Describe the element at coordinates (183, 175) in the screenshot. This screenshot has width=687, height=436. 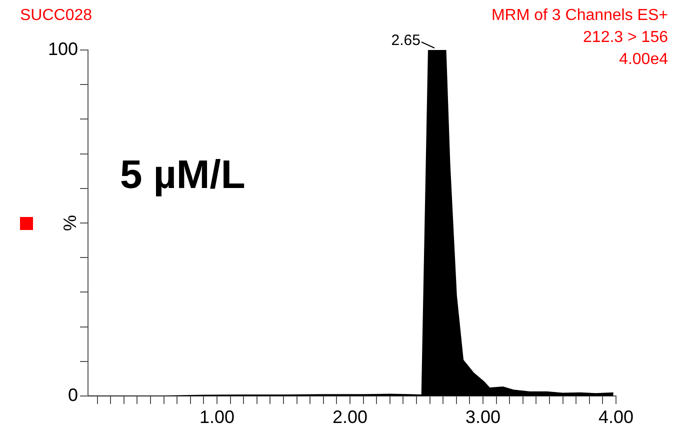
I see `annotation: 5 µM/L` at that location.